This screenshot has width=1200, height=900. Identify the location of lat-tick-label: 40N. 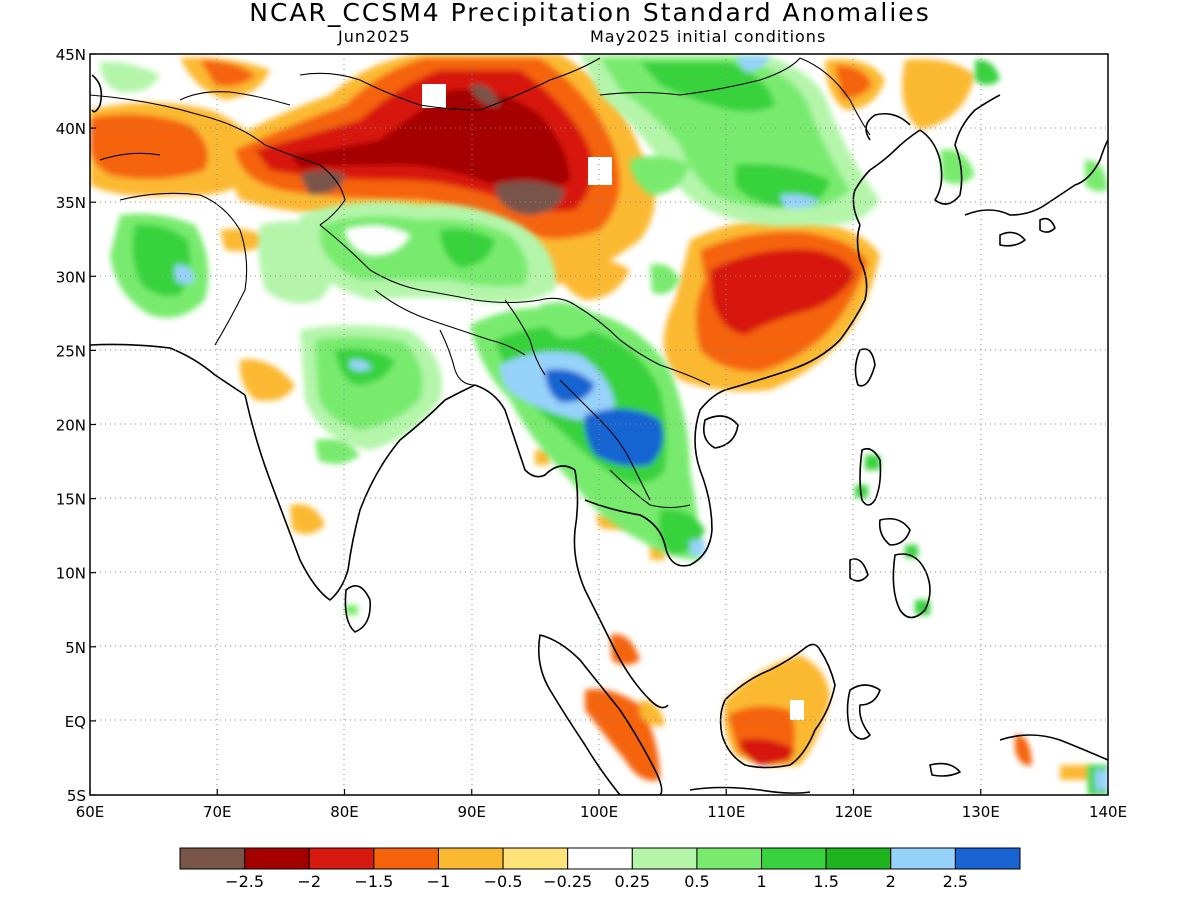
(71, 129).